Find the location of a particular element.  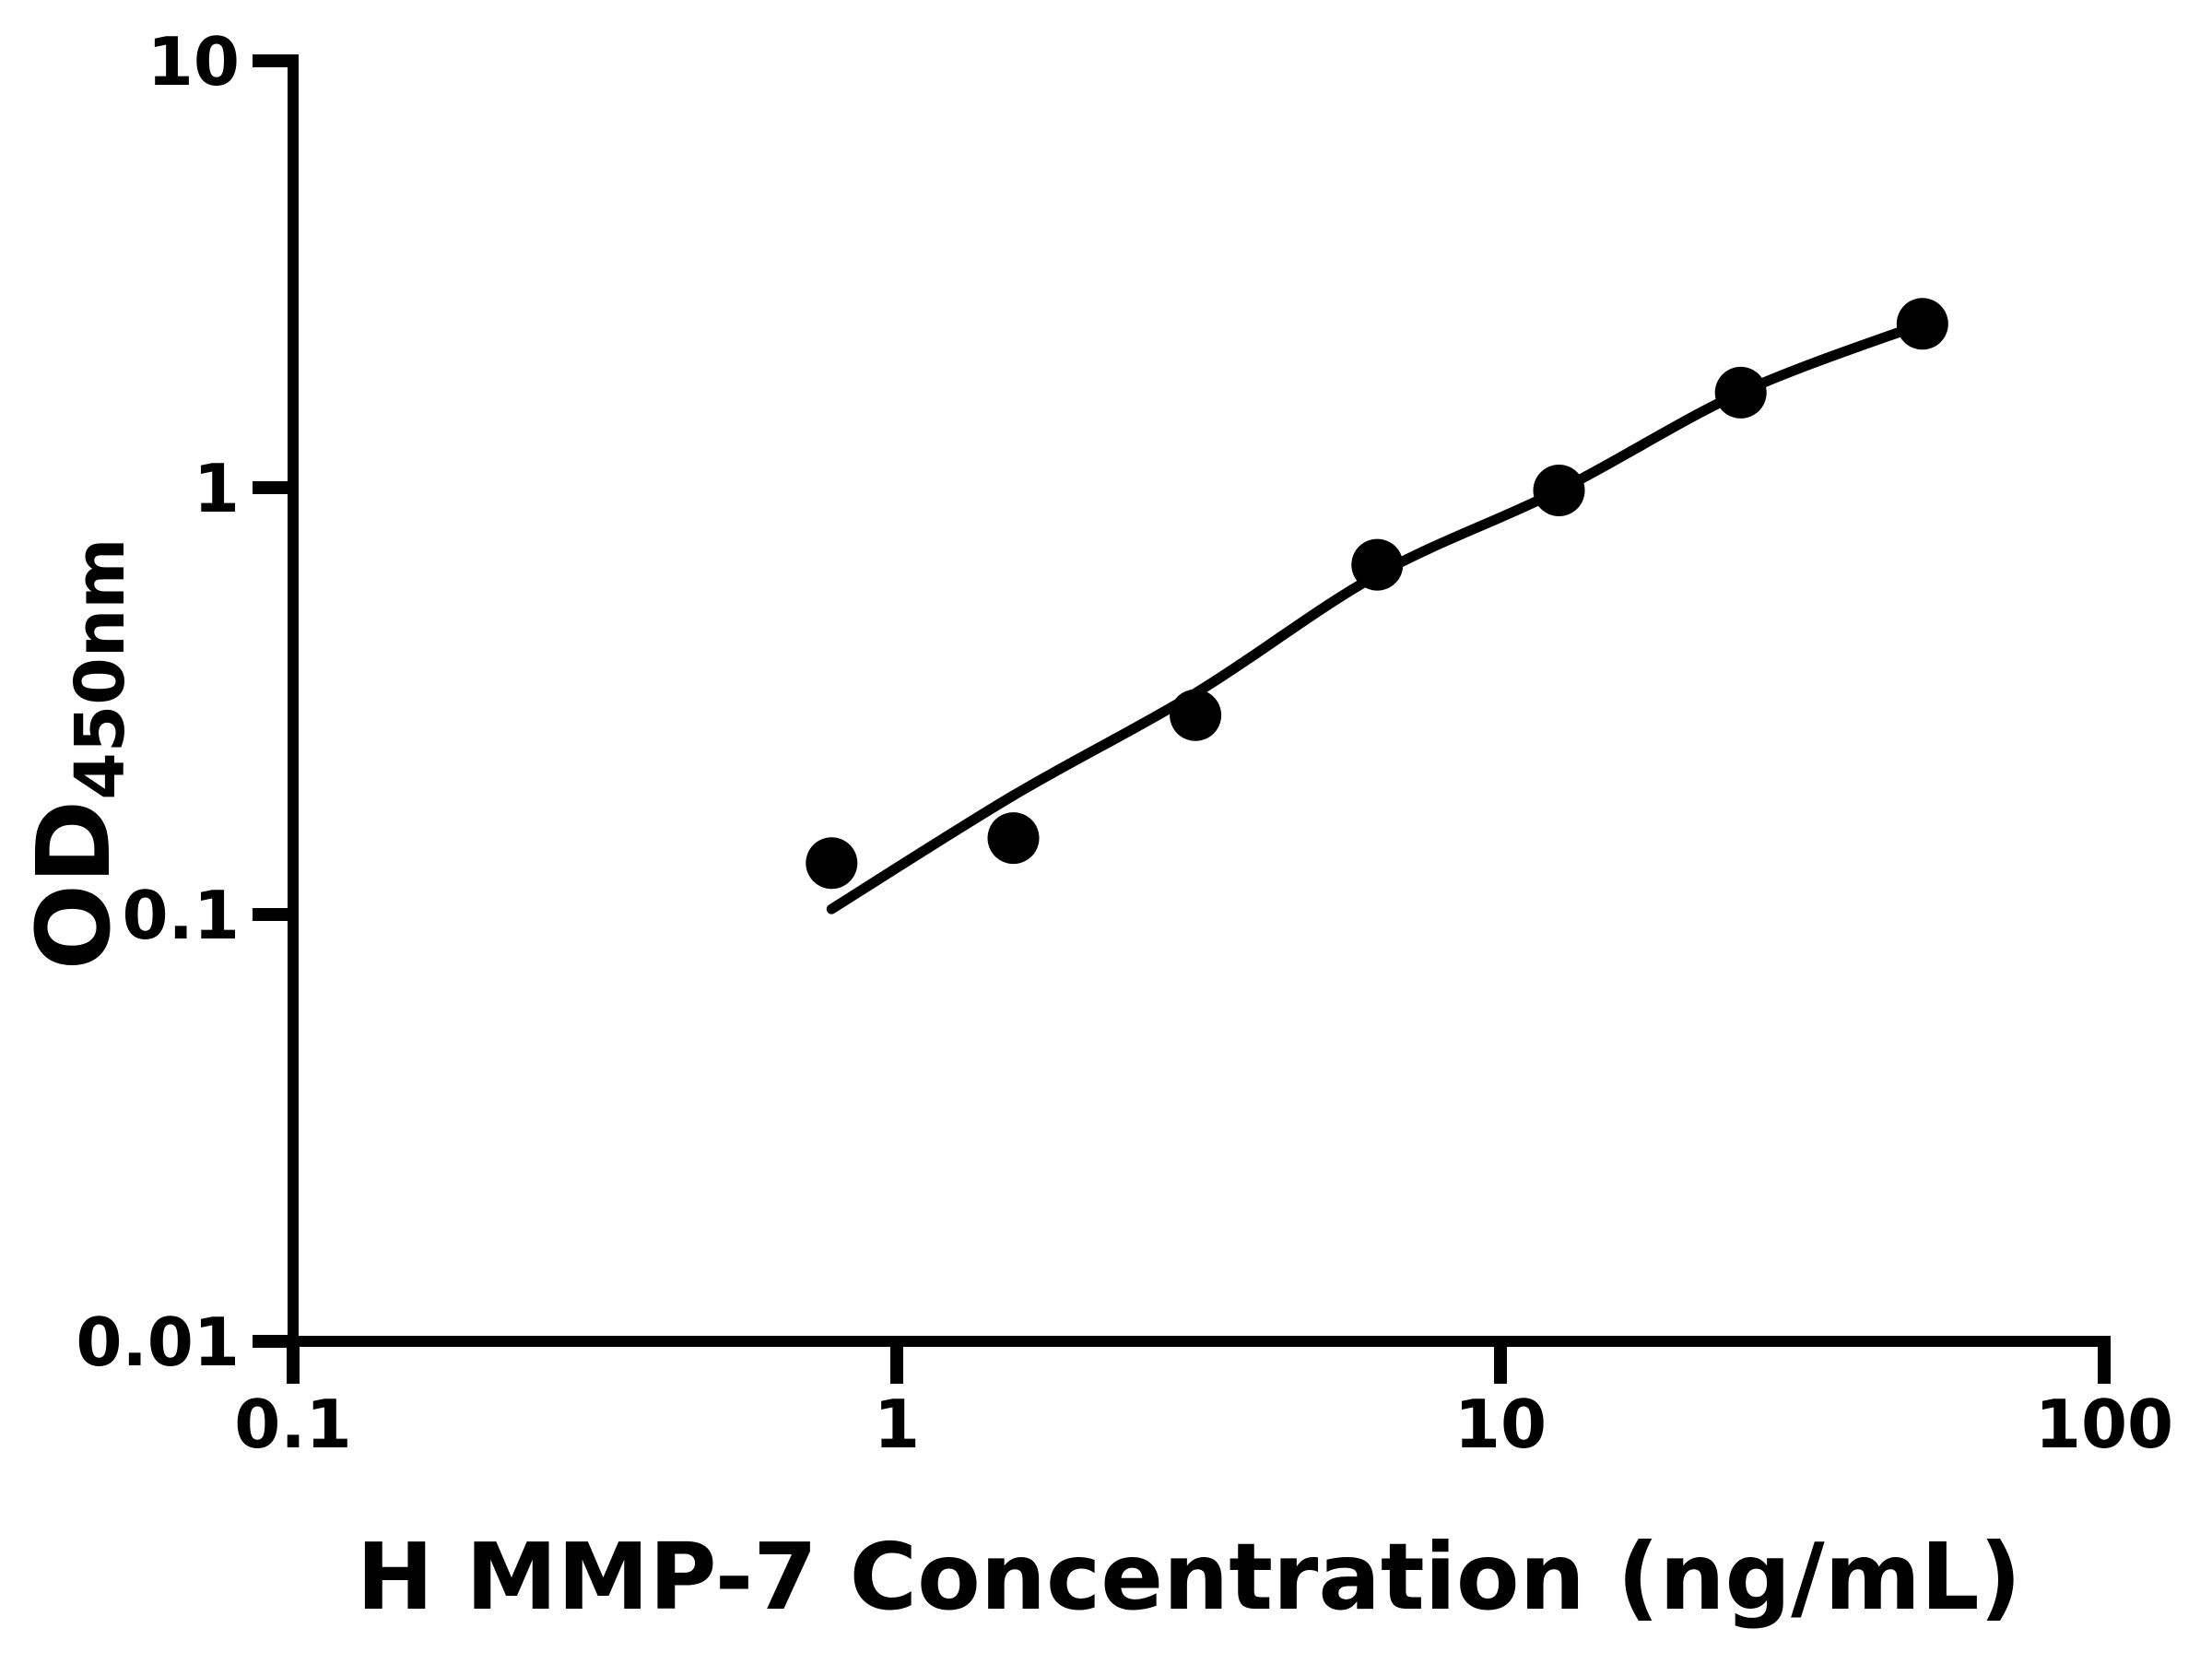

x-tick-label: 0.1 is located at coordinates (293, 1424).